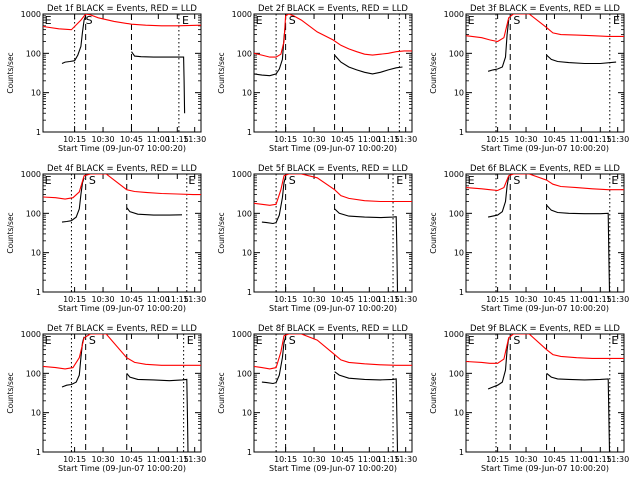  Describe the element at coordinates (461, 292) in the screenshot. I see `chart-det-6f-ytick-label-0: 1` at that location.